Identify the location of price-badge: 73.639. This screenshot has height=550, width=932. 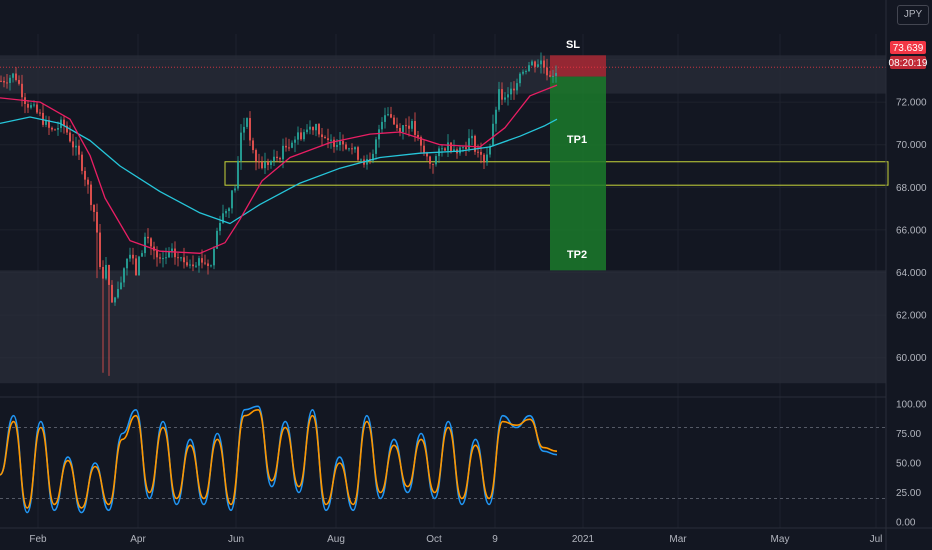
(908, 48).